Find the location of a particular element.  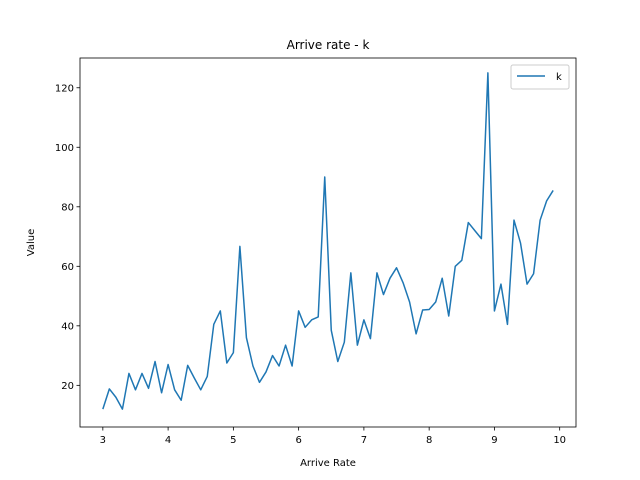

x-axis-label: Arrive Rate is located at coordinates (328, 463).